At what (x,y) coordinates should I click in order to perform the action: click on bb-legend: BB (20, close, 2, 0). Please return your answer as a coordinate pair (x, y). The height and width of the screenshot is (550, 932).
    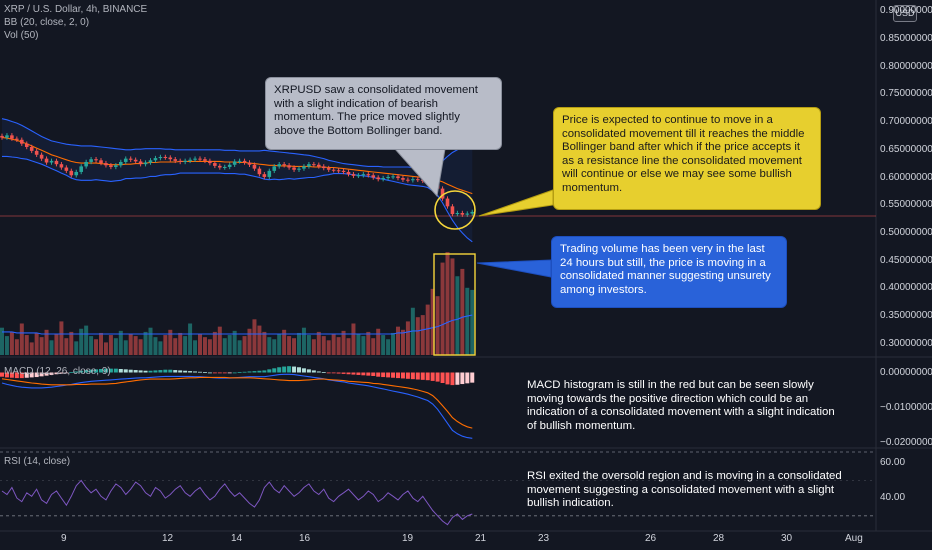
    Looking at the image, I should click on (47, 22).